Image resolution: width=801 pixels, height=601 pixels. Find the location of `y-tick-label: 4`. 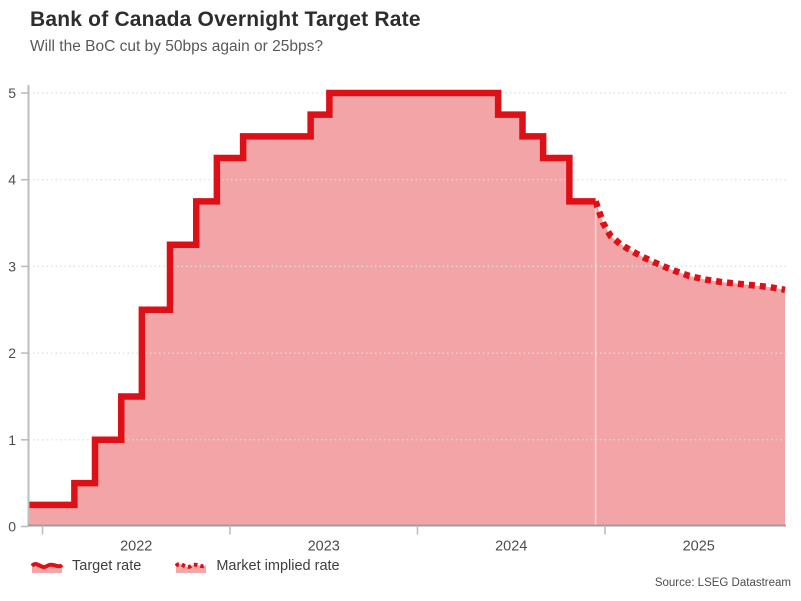

y-tick-label: 4 is located at coordinates (12, 180).